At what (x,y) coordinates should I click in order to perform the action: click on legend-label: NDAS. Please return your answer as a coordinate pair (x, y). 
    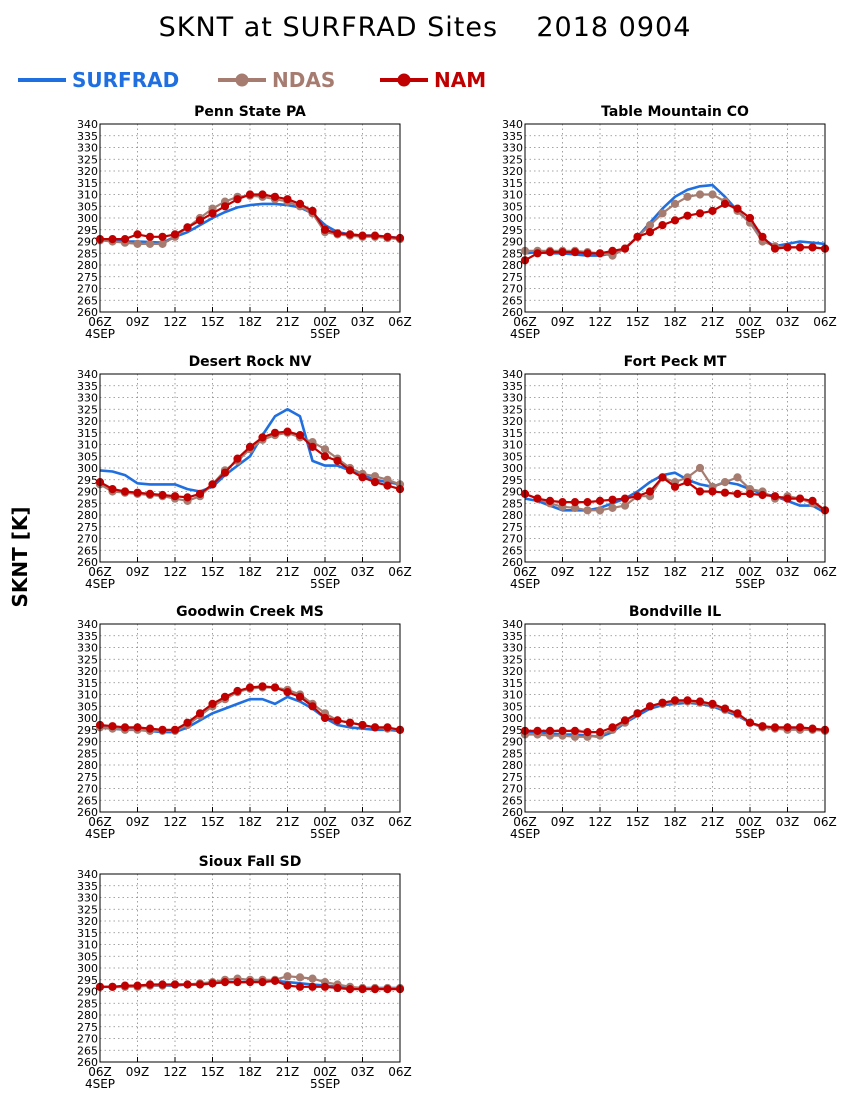
    Looking at the image, I should click on (303, 80).